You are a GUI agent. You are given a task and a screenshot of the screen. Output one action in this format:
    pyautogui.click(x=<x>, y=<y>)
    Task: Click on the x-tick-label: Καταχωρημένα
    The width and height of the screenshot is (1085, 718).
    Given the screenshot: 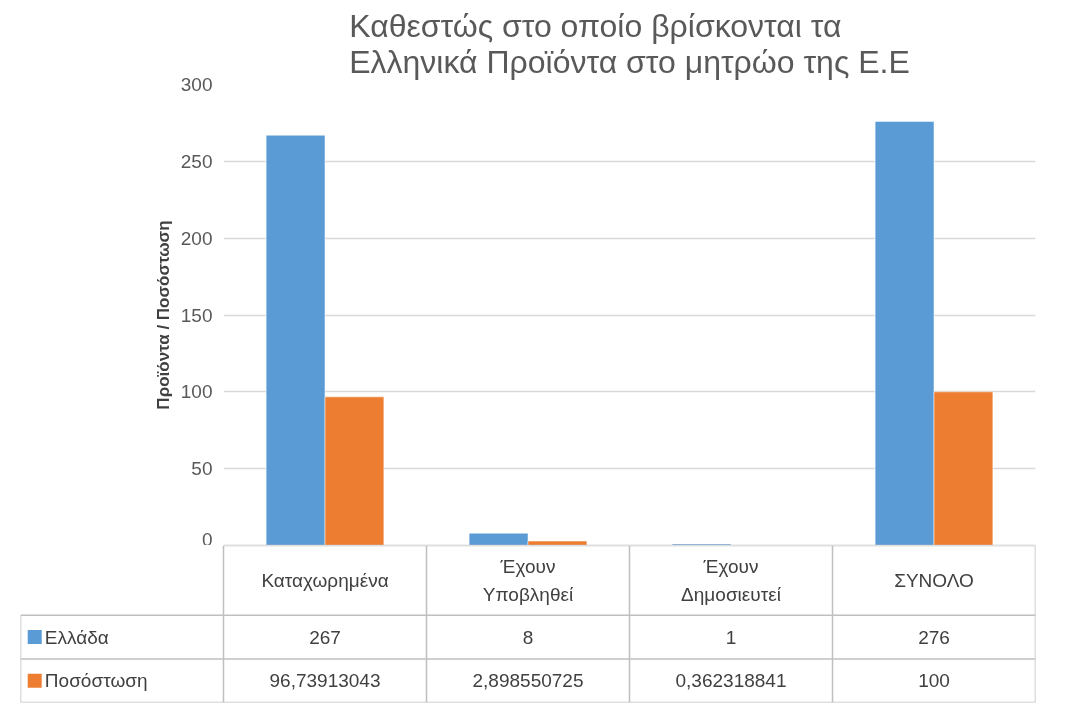 What is the action you would take?
    pyautogui.click(x=325, y=580)
    